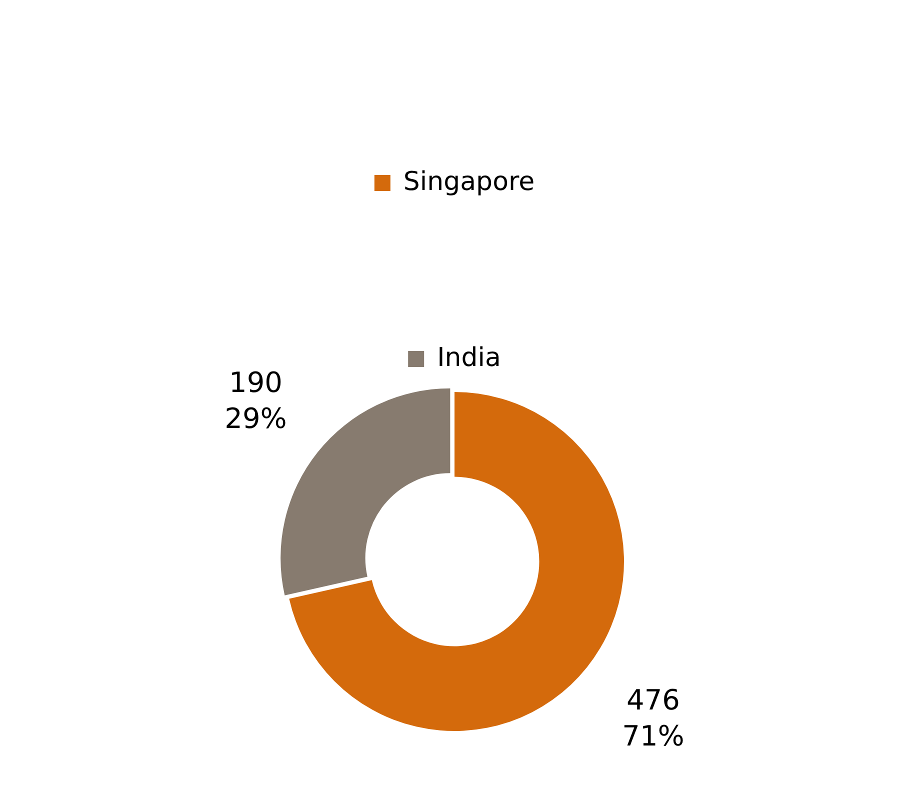 Image resolution: width=909 pixels, height=812 pixels. Describe the element at coordinates (653, 718) in the screenshot. I see `data-label: 476 71%` at that location.